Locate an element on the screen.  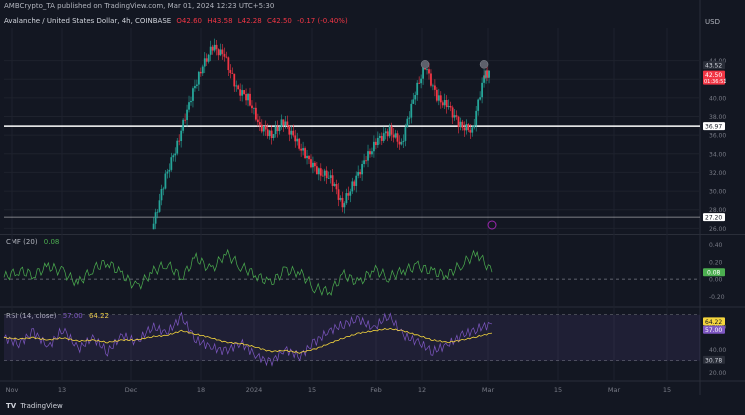
brand-footer: TV TradingView is located at coordinates (34, 406).